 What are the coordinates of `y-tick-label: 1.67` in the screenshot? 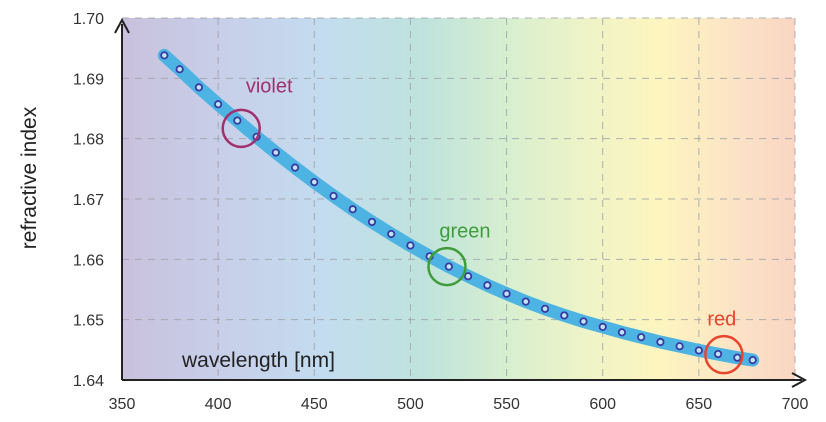 It's located at (88, 200).